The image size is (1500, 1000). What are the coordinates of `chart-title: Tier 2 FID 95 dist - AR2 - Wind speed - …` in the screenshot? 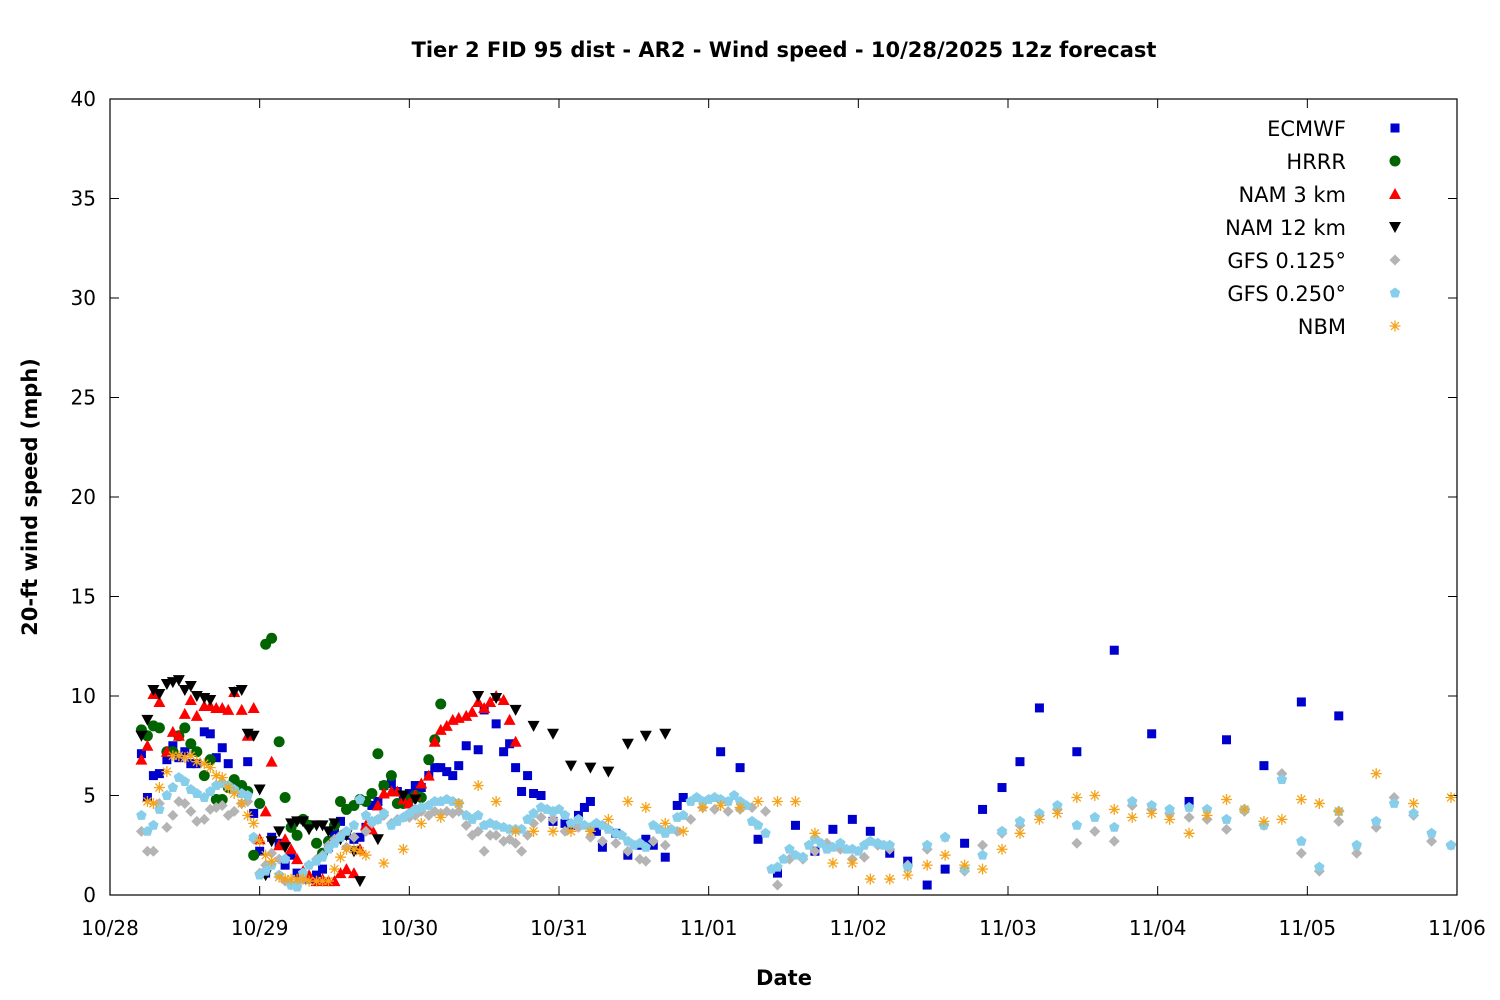 It's located at (784, 50).